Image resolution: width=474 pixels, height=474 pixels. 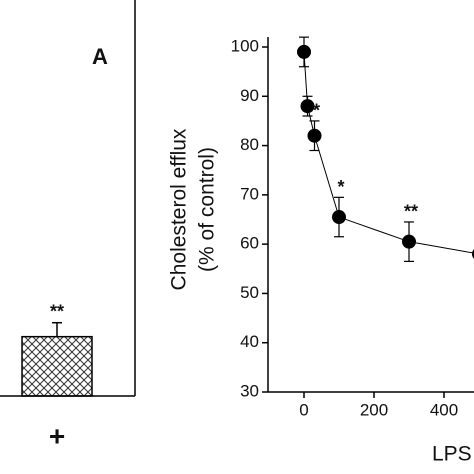 What do you see at coordinates (249, 95) in the screenshot?
I see `y-tick-label: 90` at bounding box center [249, 95].